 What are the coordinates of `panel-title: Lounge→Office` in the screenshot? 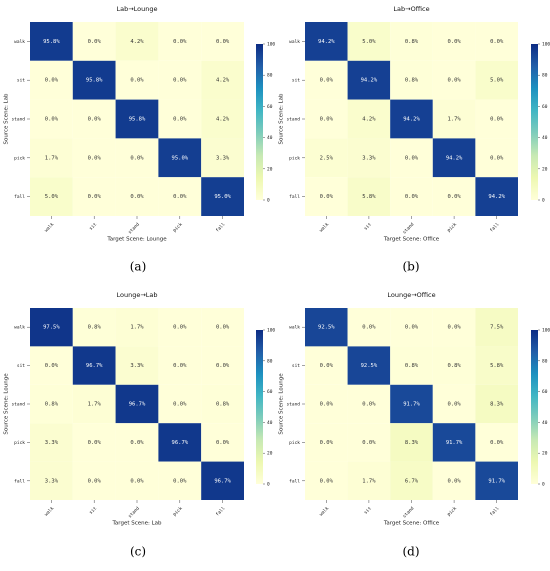 It's located at (411, 295).